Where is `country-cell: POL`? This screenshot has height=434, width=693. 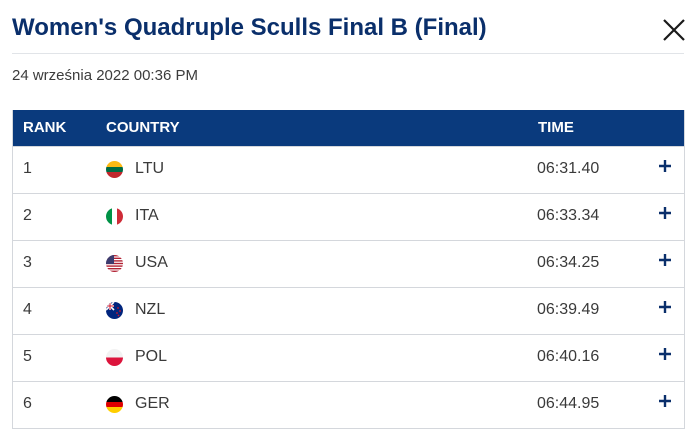
country-cell: POL is located at coordinates (151, 356).